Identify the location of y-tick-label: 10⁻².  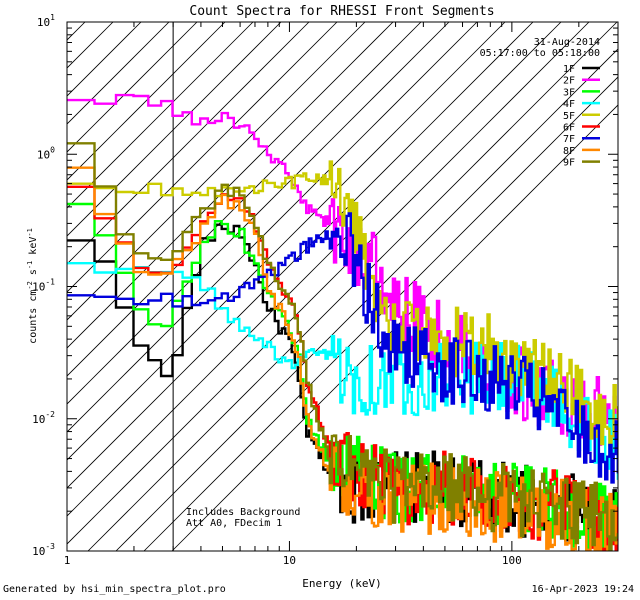
(43, 418).